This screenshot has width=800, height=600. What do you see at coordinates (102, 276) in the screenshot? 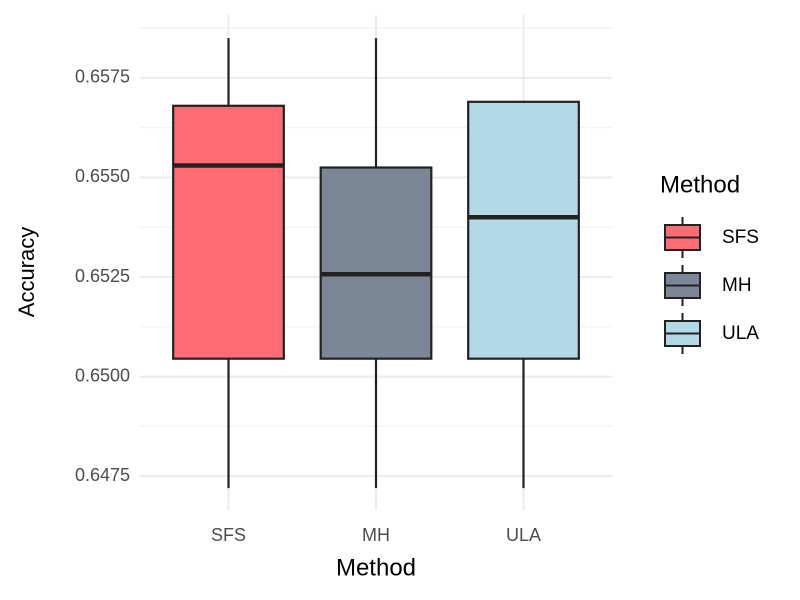
I see `y-tick-label: 0.6525` at bounding box center [102, 276].